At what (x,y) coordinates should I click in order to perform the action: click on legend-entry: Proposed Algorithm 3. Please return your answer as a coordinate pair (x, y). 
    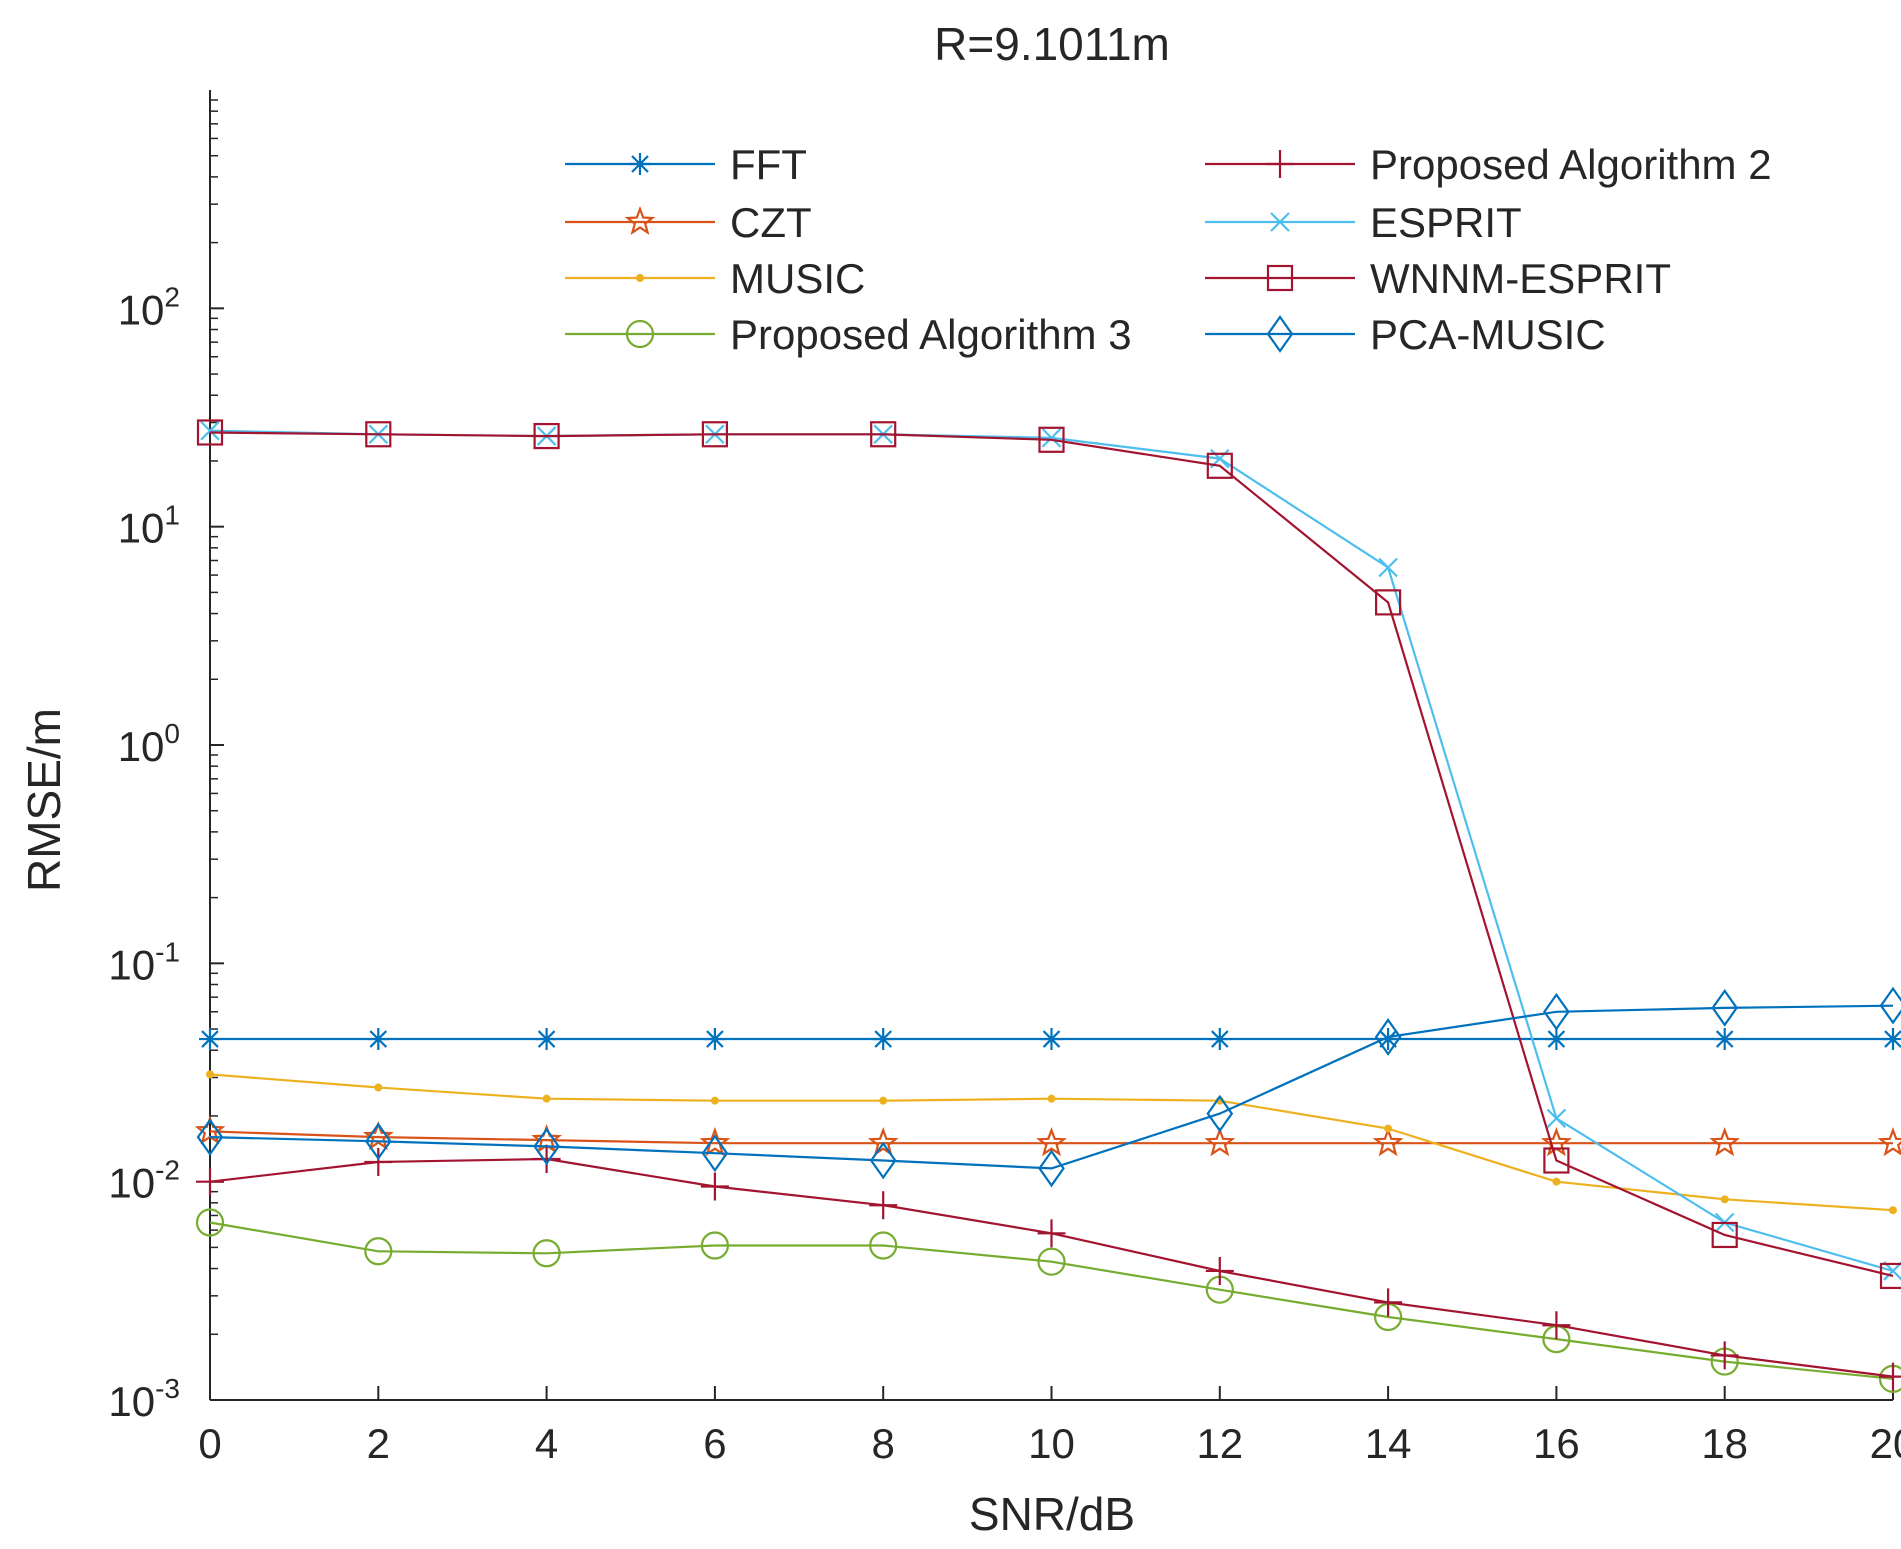
    Looking at the image, I should click on (848, 334).